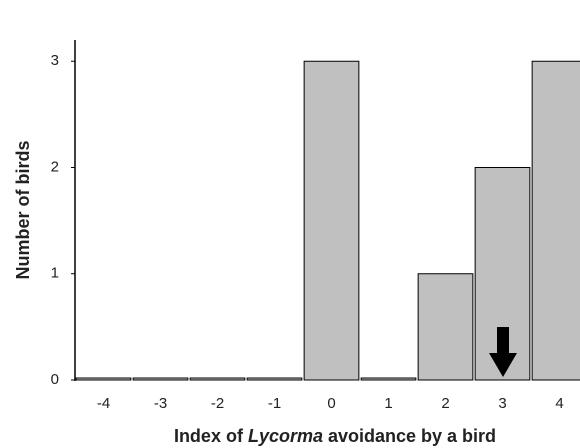  Describe the element at coordinates (559, 403) in the screenshot. I see `x-tick-label: 4` at that location.